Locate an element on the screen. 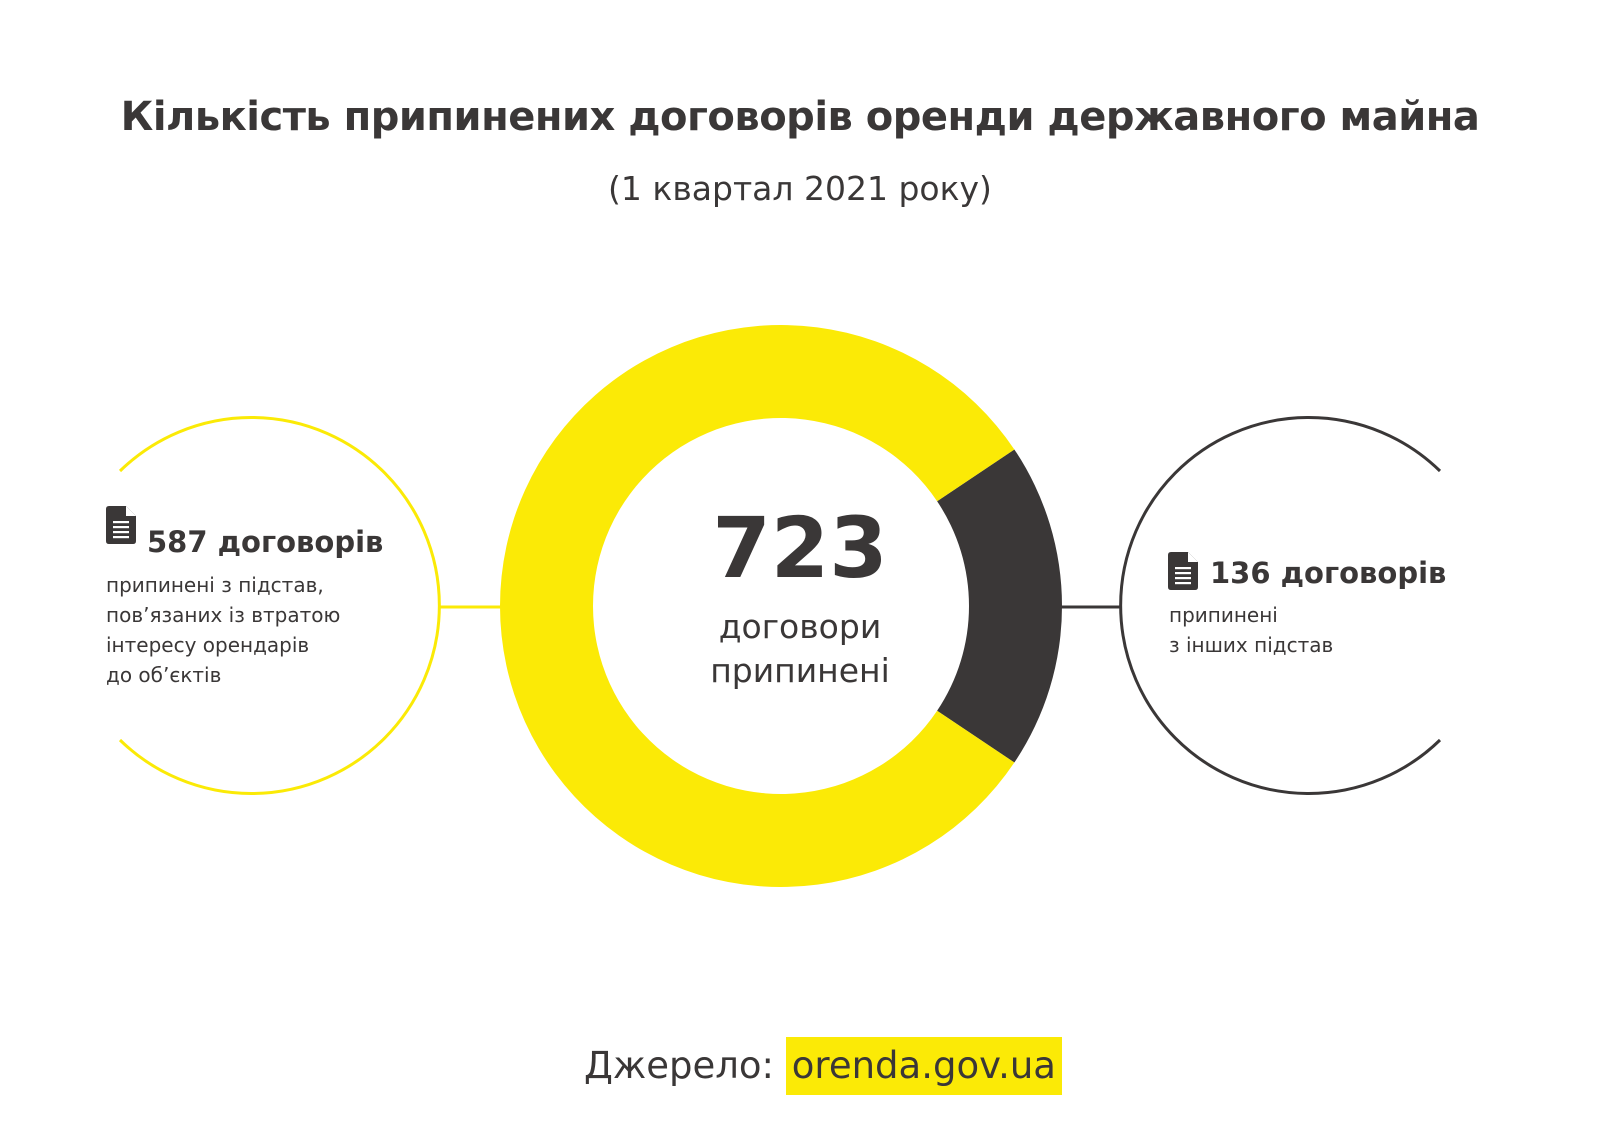 The height and width of the screenshot is (1132, 1600). left-desc-line: пов’язаних із втратою is located at coordinates (223, 615).